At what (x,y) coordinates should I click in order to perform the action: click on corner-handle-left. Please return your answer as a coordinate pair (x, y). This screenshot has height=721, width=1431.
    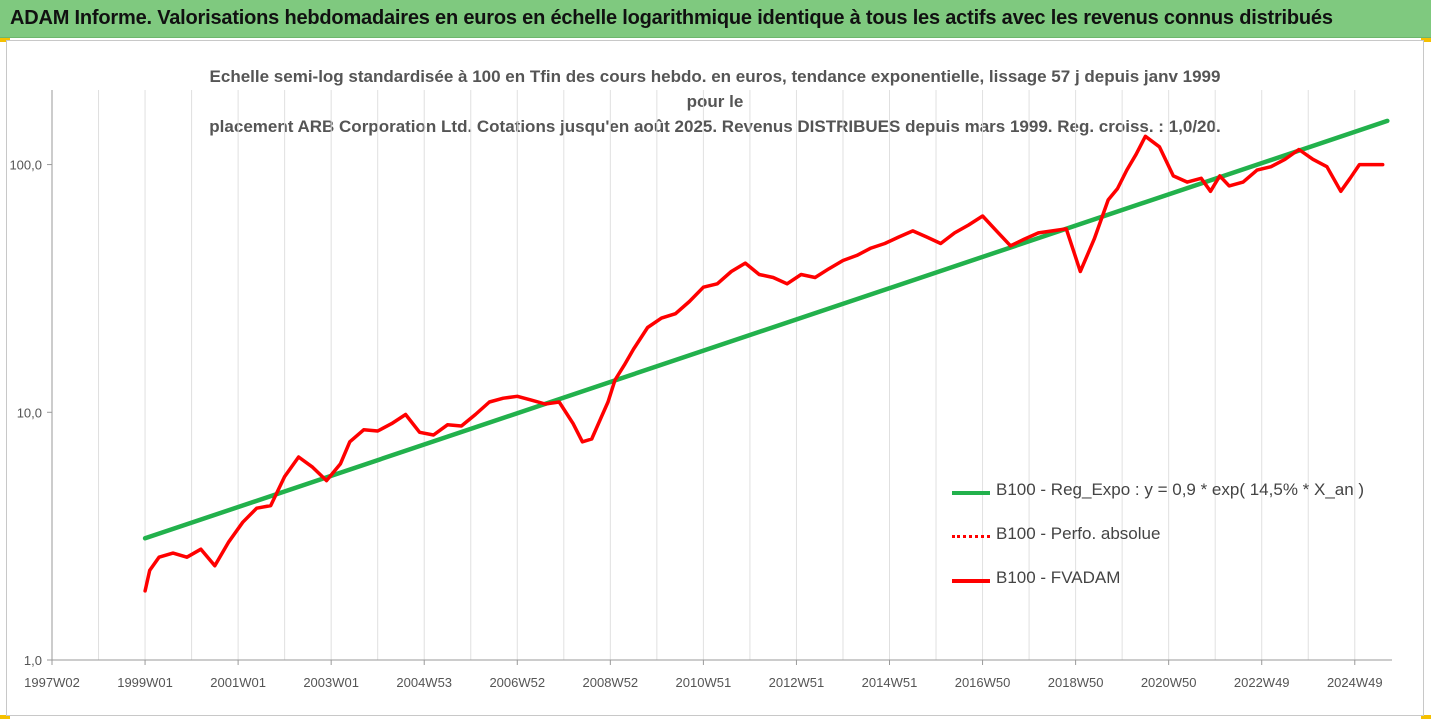
    Looking at the image, I should click on (5, 40).